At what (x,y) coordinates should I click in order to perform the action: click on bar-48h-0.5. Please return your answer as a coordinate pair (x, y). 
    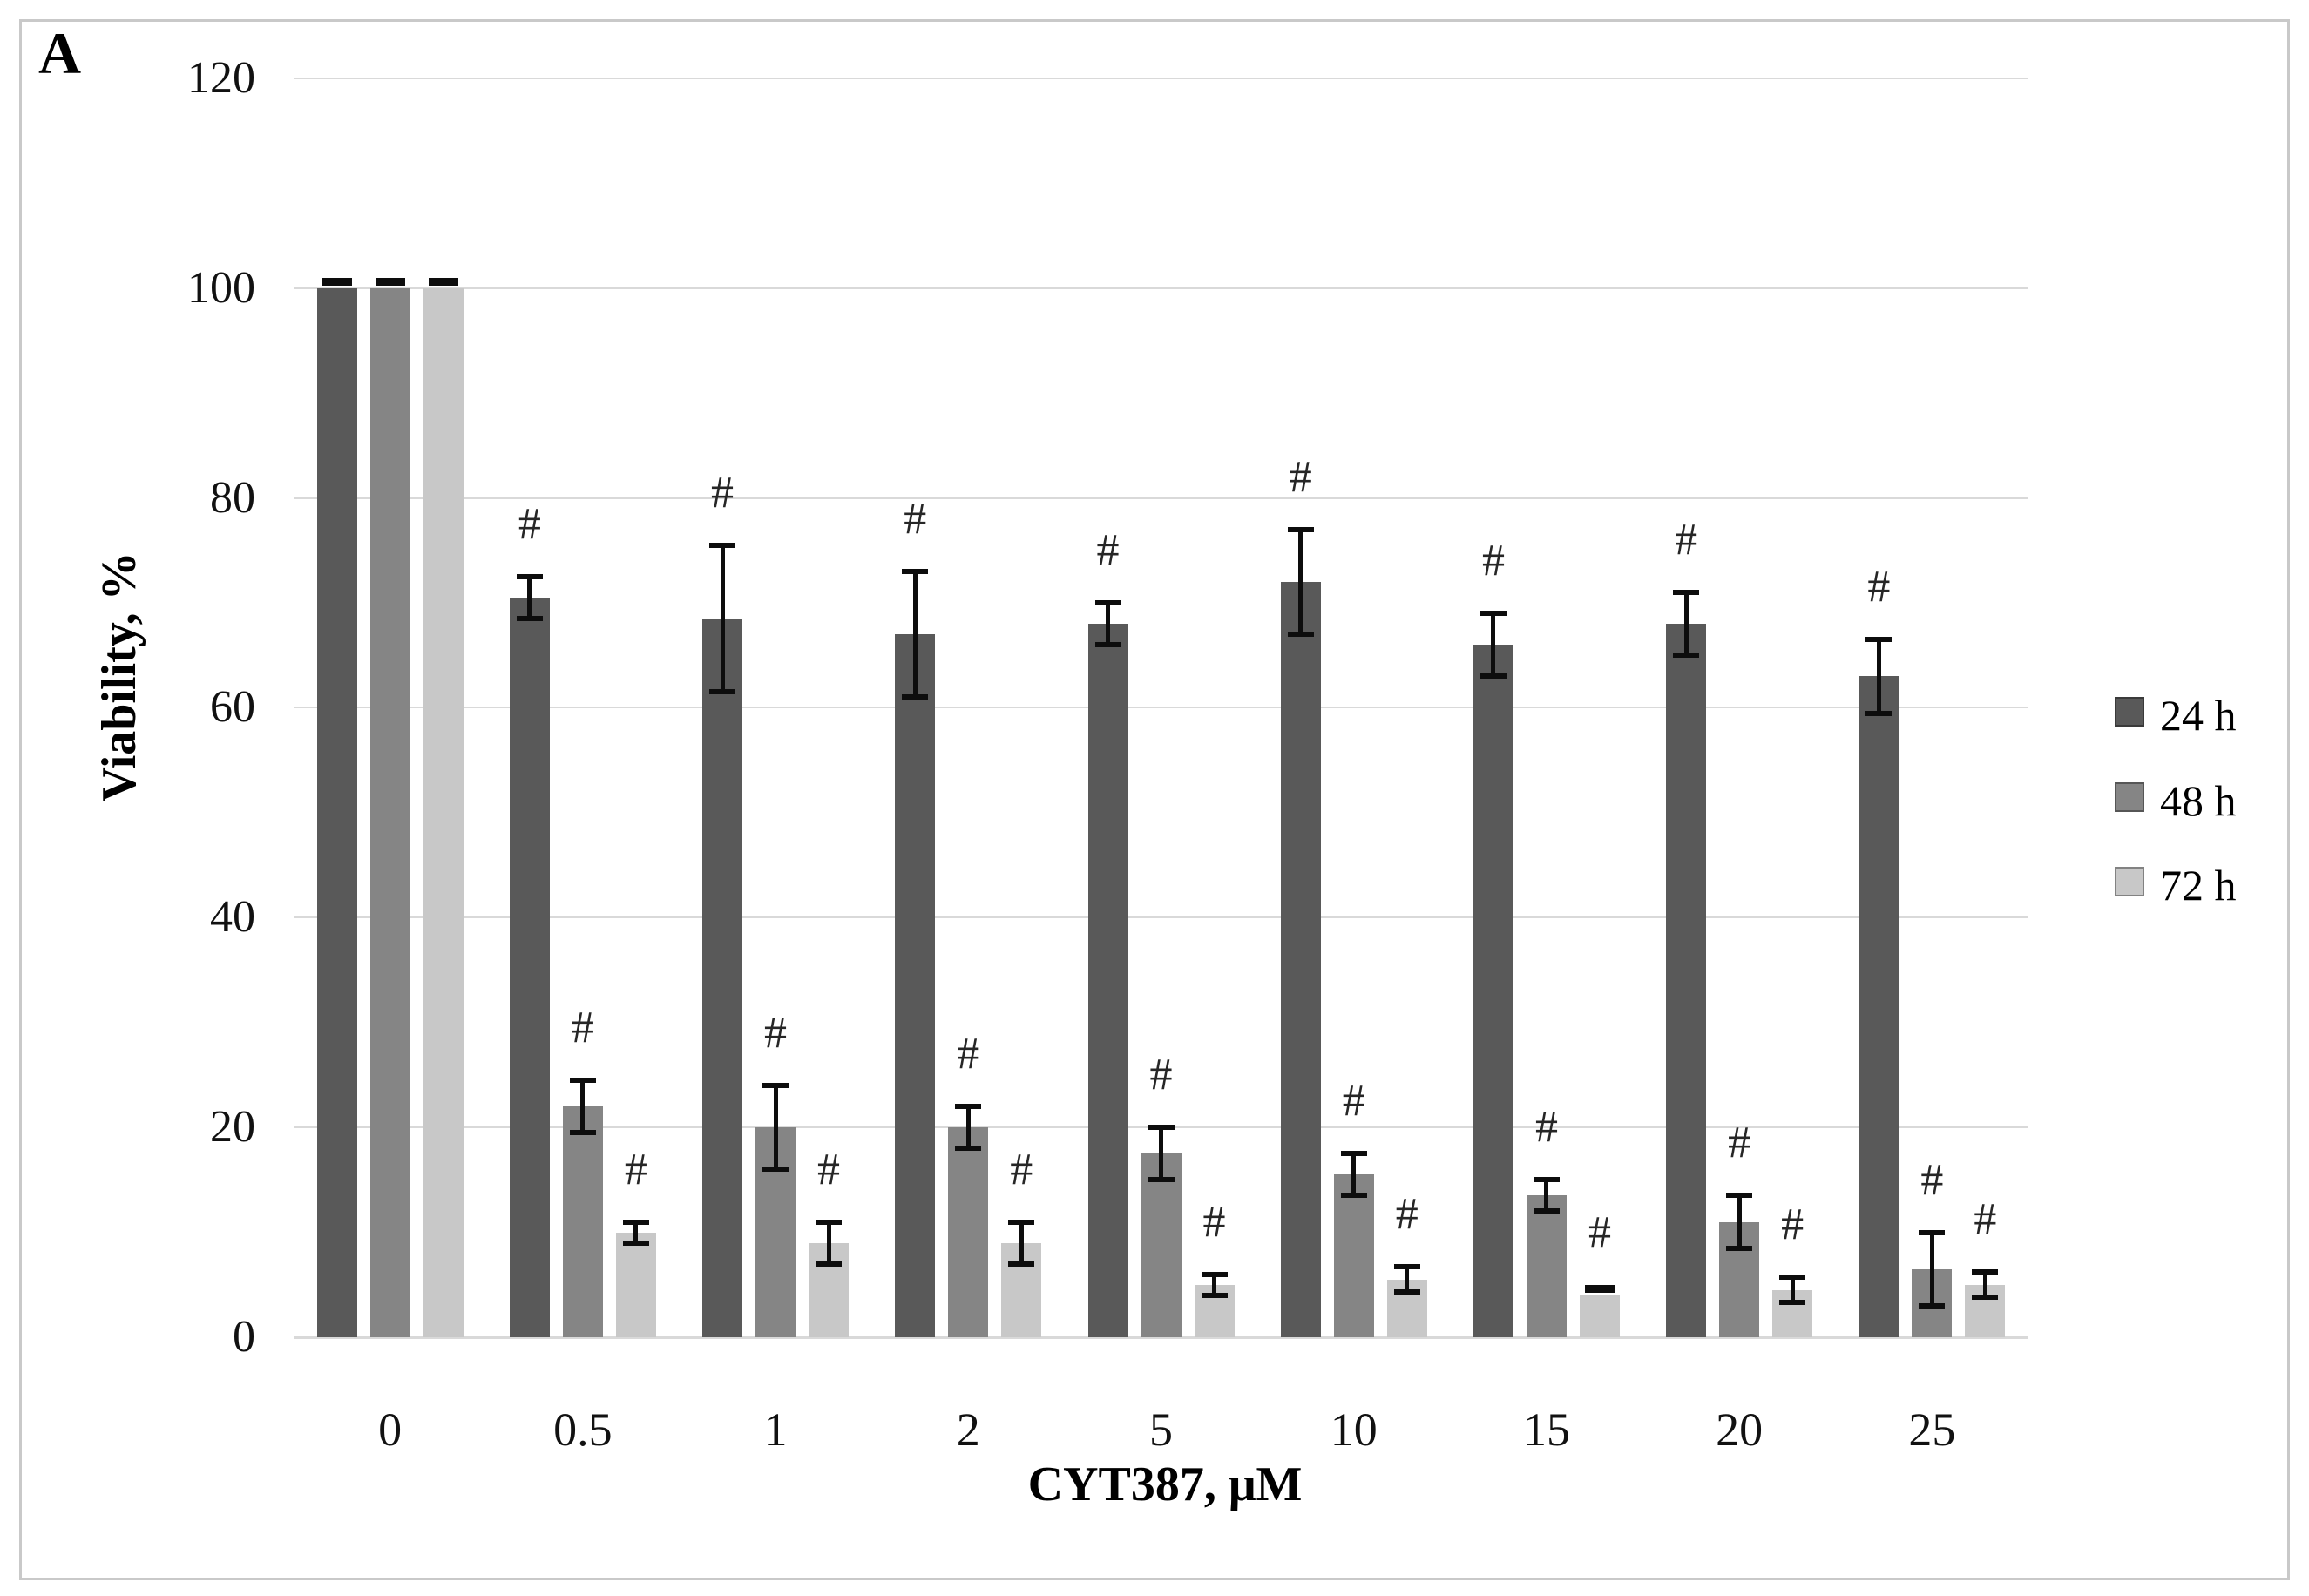
    Looking at the image, I should click on (582, 1221).